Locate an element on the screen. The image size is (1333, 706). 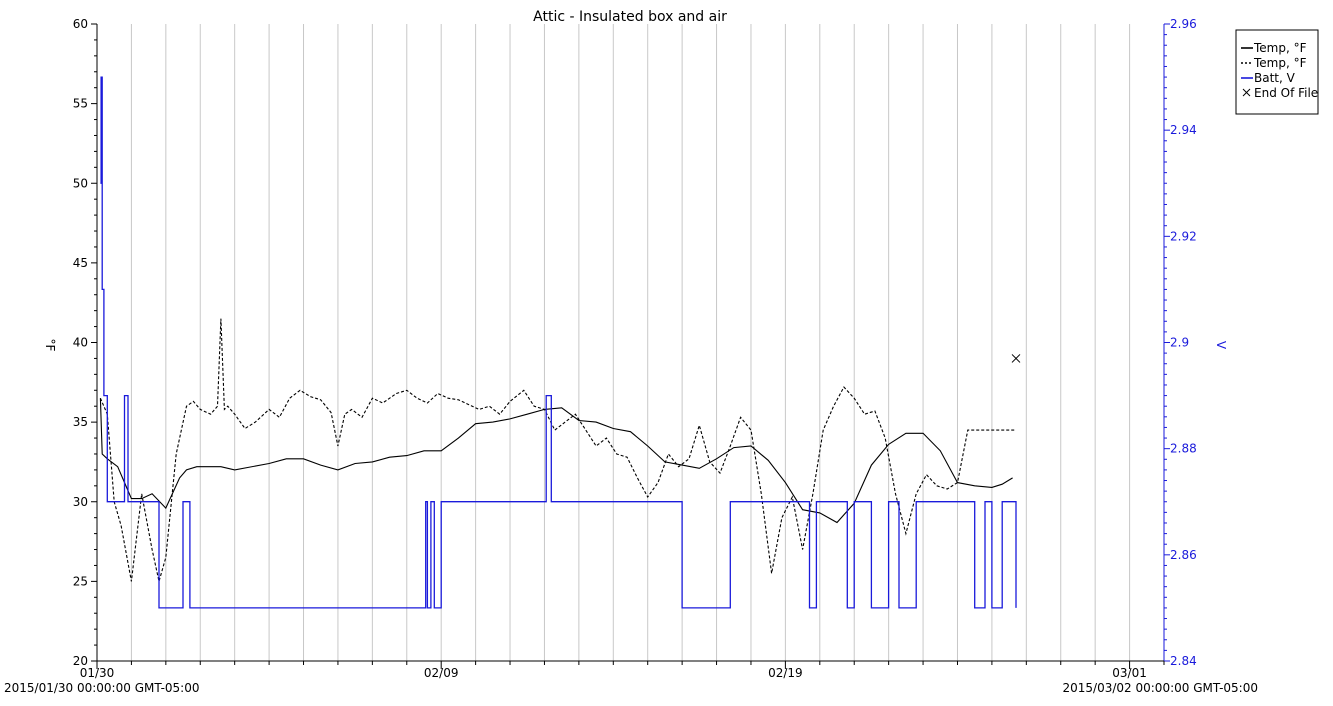
y-axis-label-right: V is located at coordinates (1221, 345).